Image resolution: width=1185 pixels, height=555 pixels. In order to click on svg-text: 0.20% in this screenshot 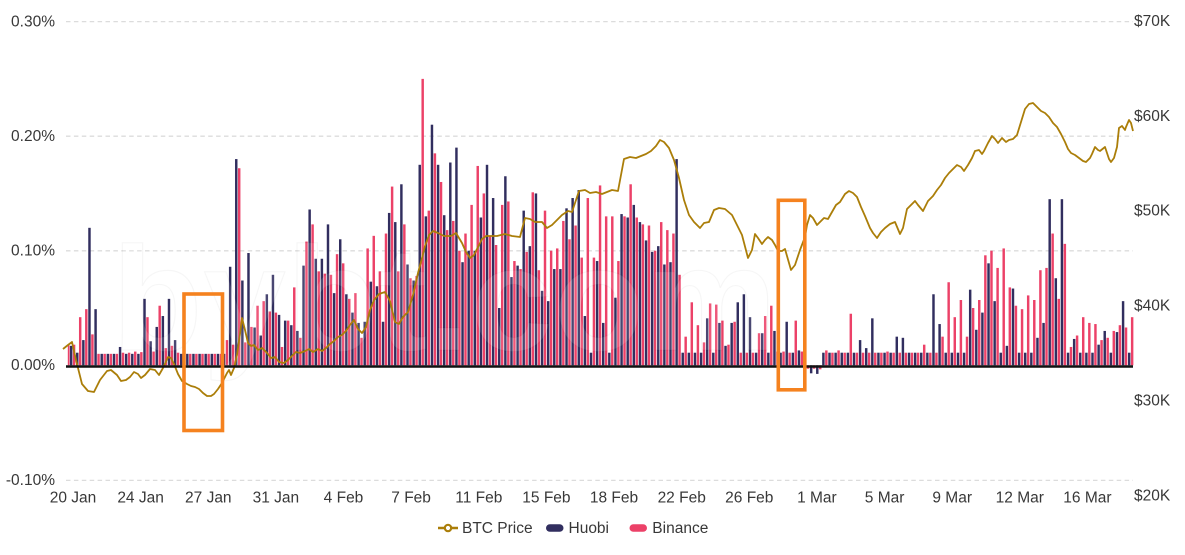, I will do `click(33, 136)`.